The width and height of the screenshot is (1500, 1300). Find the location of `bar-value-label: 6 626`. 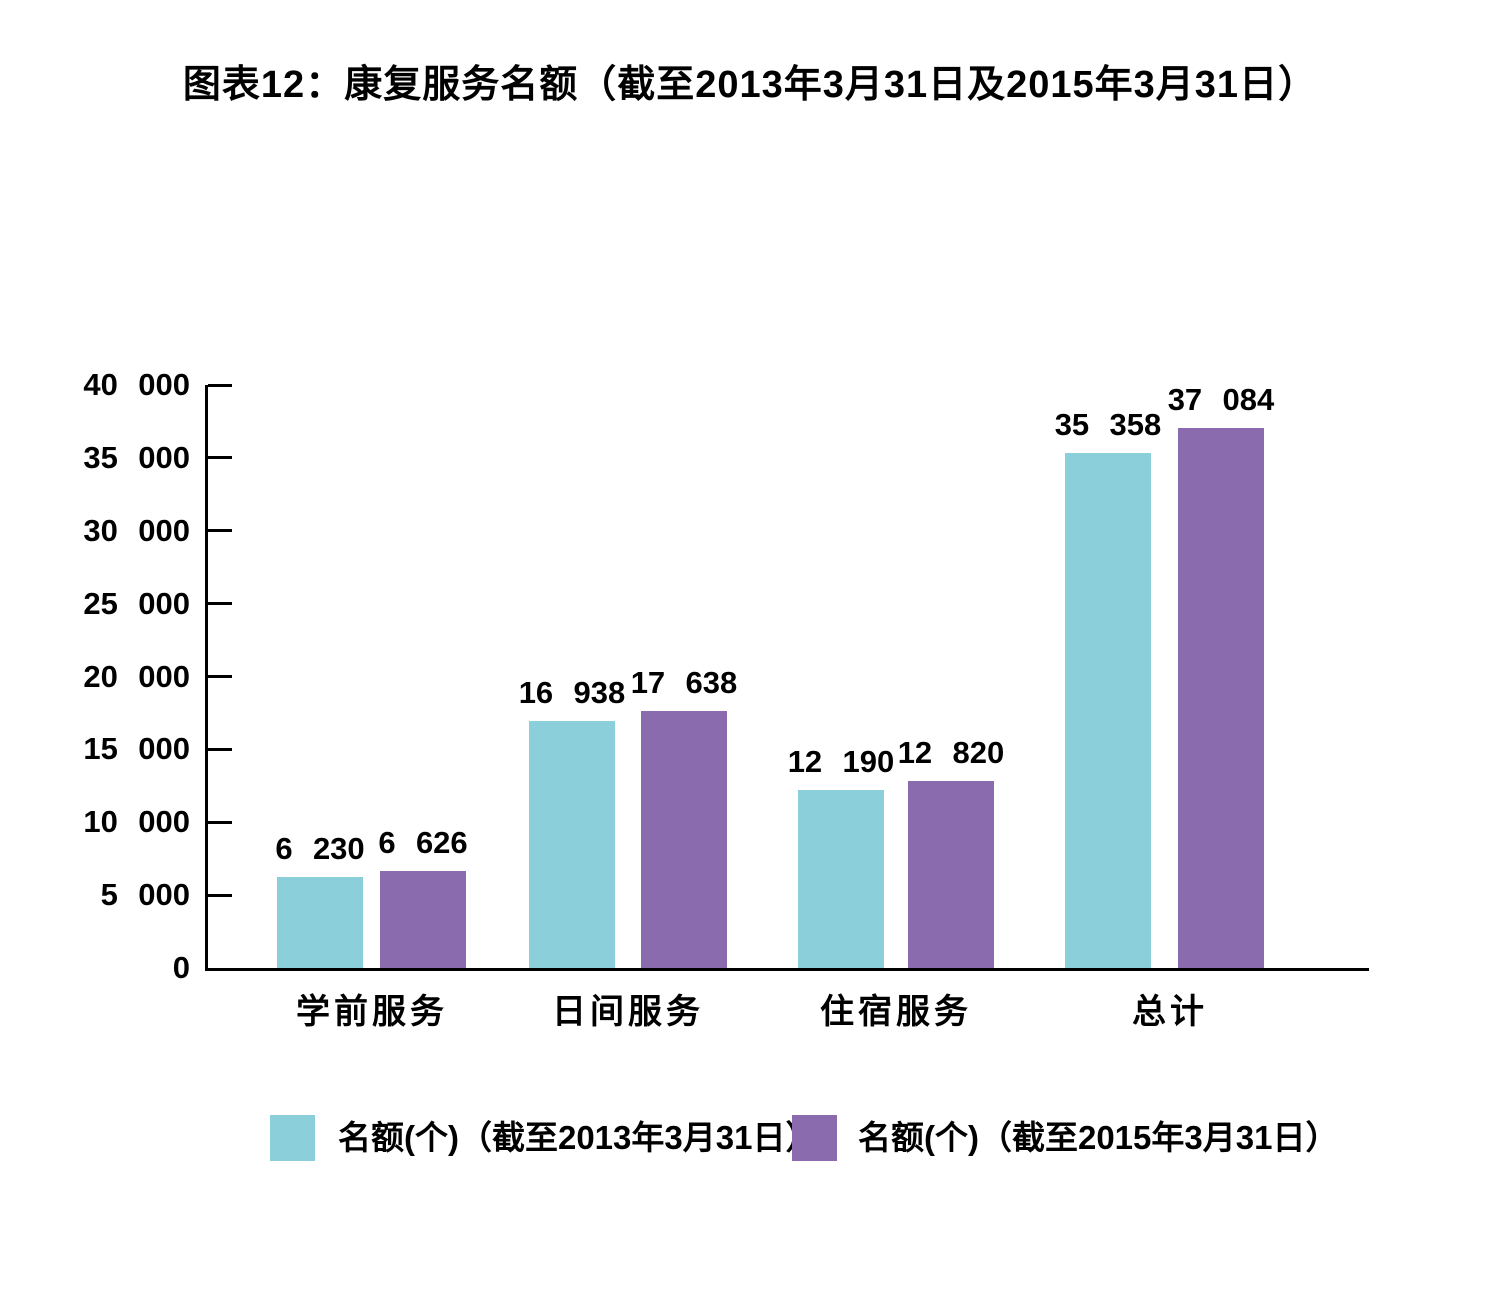

bar-value-label: 6 626 is located at coordinates (423, 842).